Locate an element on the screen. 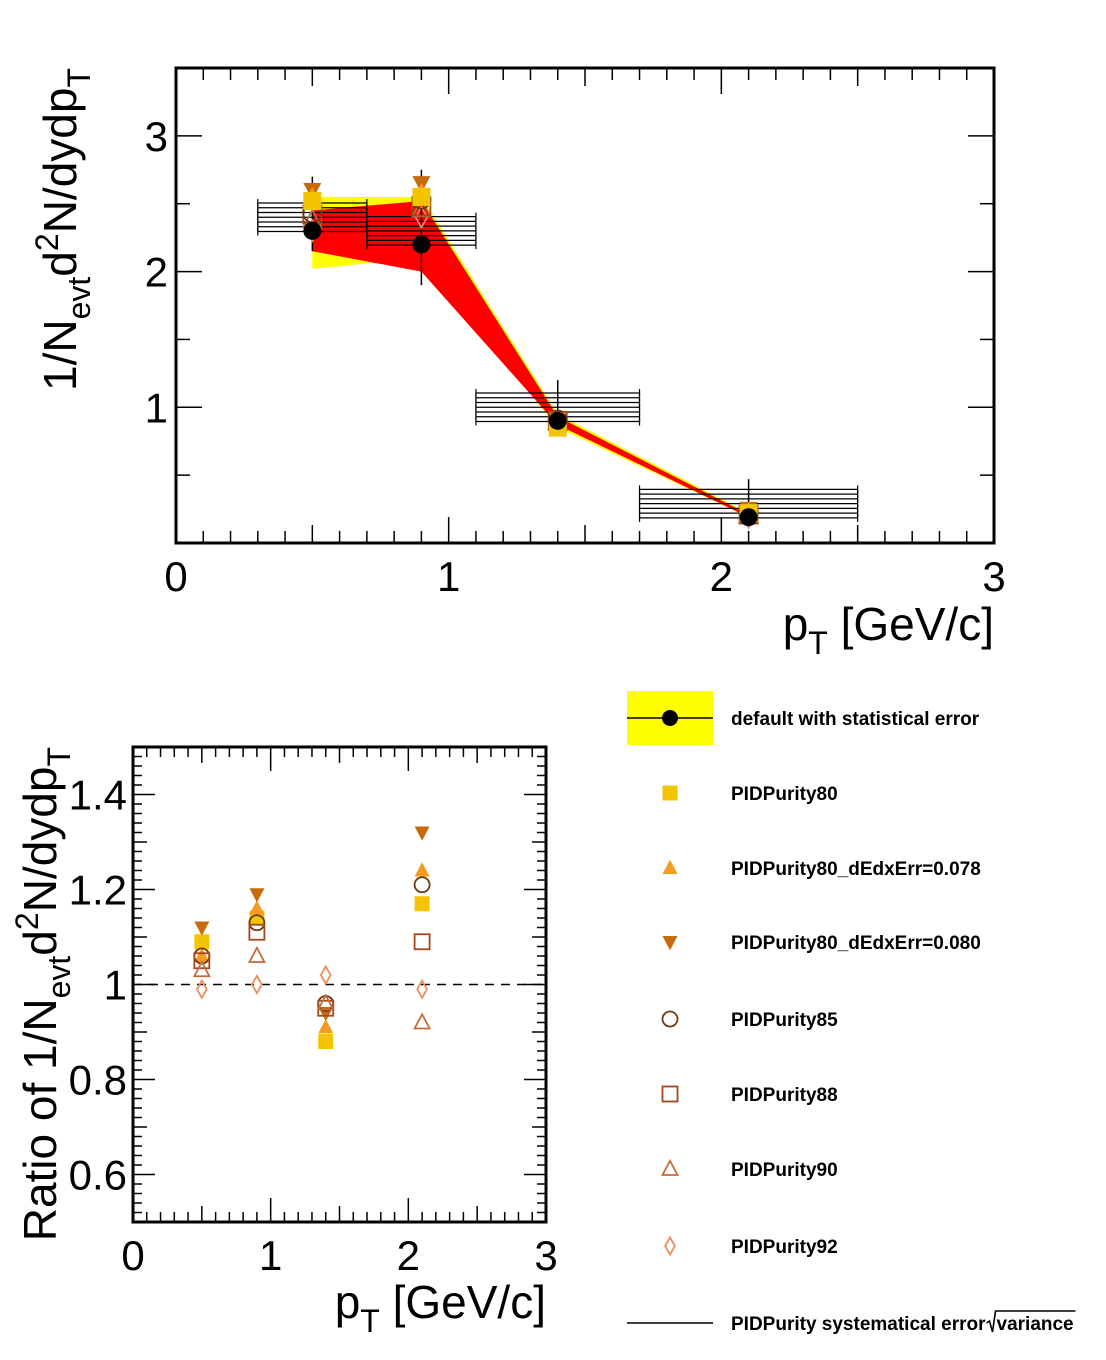 This screenshot has width=1106, height=1360. y-axis-text: 1/N is located at coordinates (60, 355).